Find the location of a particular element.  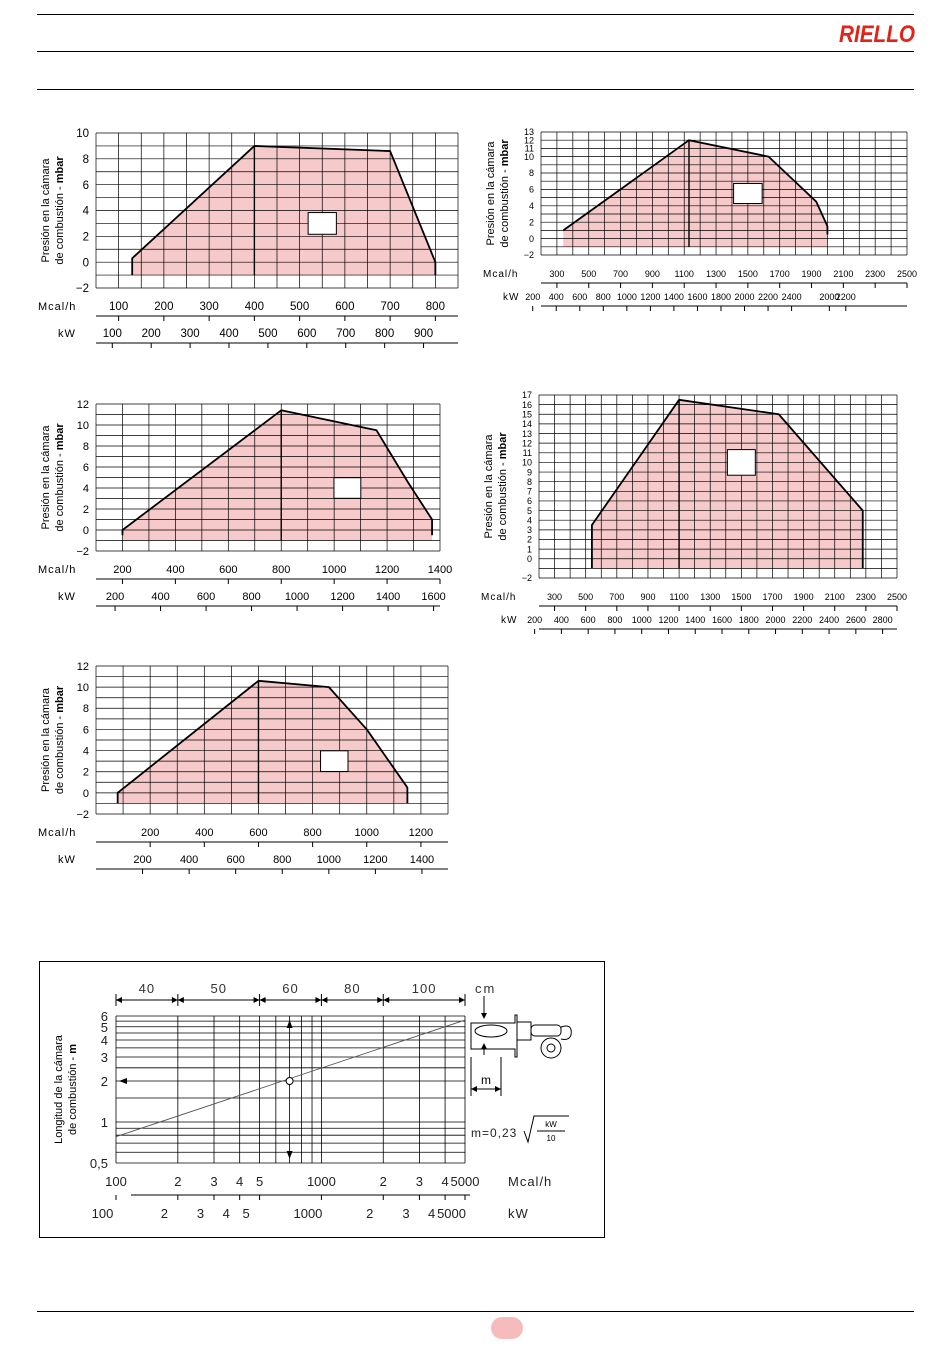

axis-mcal-tick: 900 is located at coordinates (647, 597).